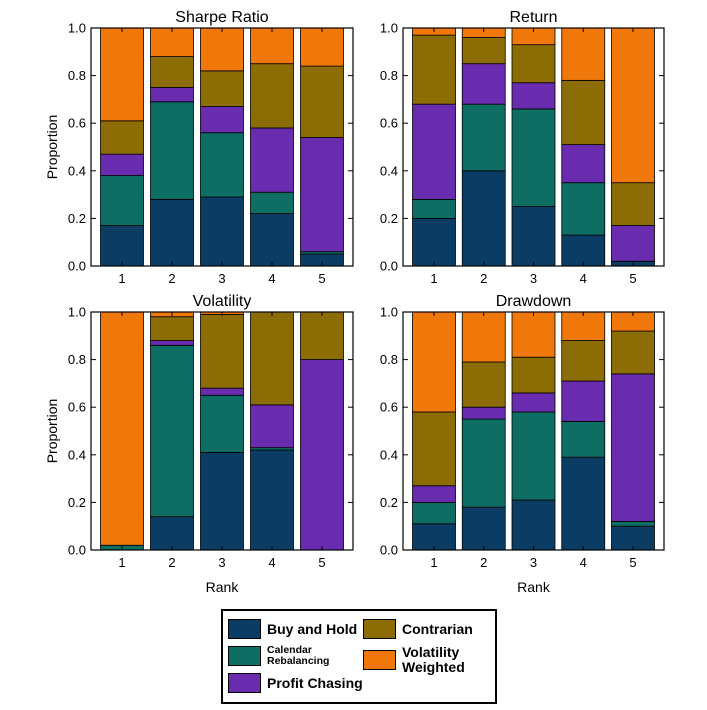 The height and width of the screenshot is (710, 707). What do you see at coordinates (389, 218) in the screenshot?
I see `y-tick-label: 0.2` at bounding box center [389, 218].